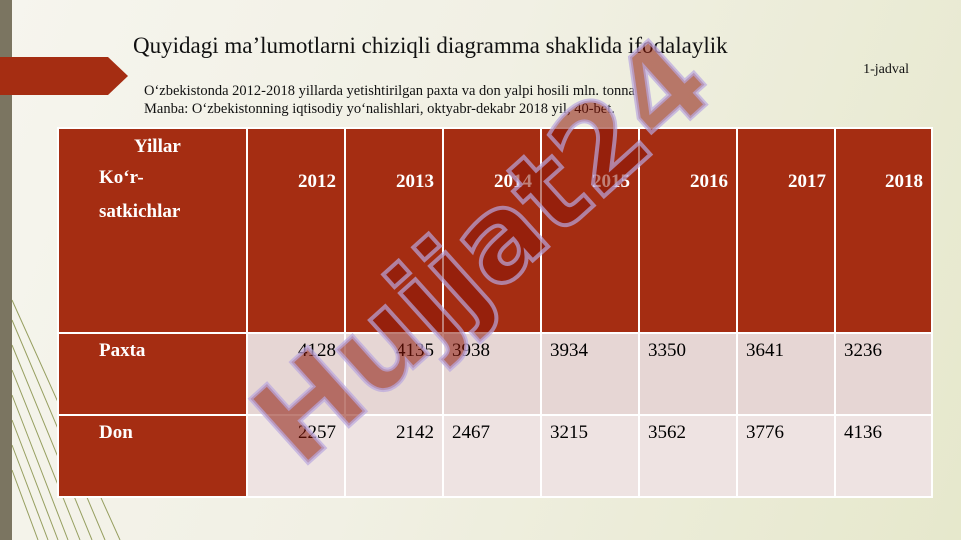 The width and height of the screenshot is (961, 540). Describe the element at coordinates (590, 230) in the screenshot. I see `year-header-2015: 2015` at that location.